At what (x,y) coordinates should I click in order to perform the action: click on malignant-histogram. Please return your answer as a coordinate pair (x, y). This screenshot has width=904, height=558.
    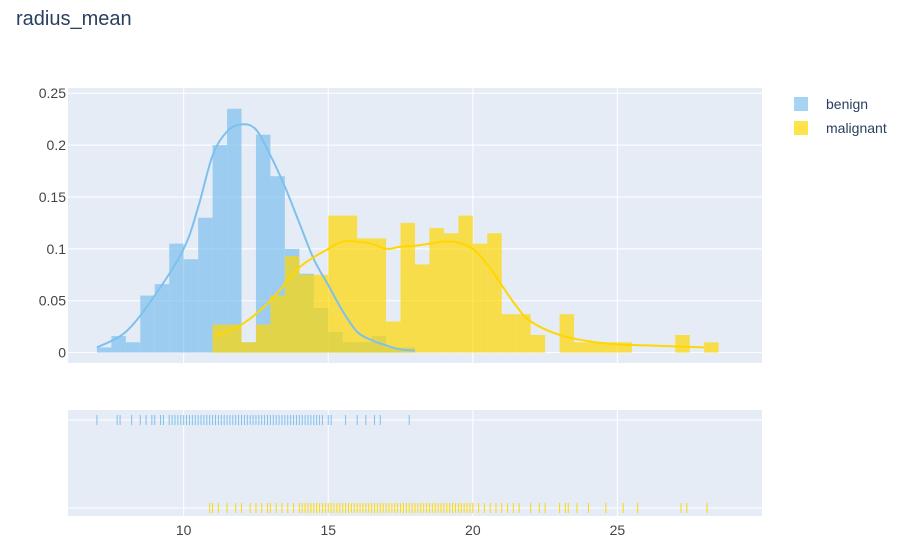
    Looking at the image, I should click on (465, 284).